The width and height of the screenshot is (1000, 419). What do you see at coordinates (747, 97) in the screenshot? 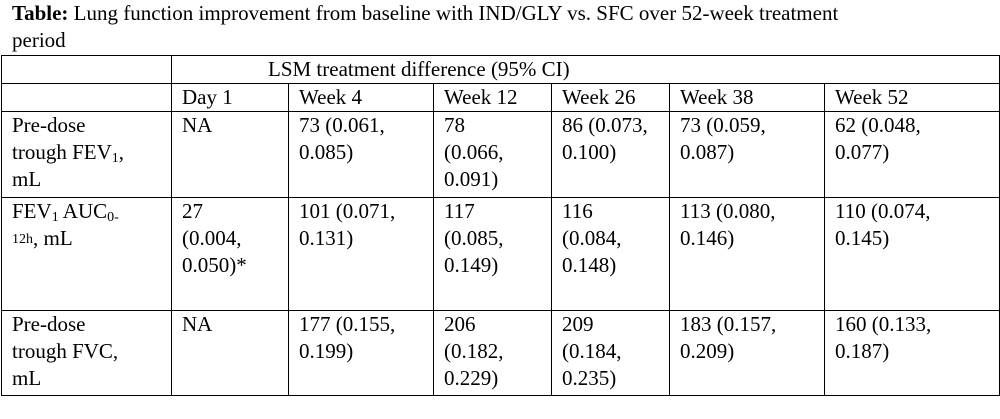
I see `column-header: Week 38` at bounding box center [747, 97].